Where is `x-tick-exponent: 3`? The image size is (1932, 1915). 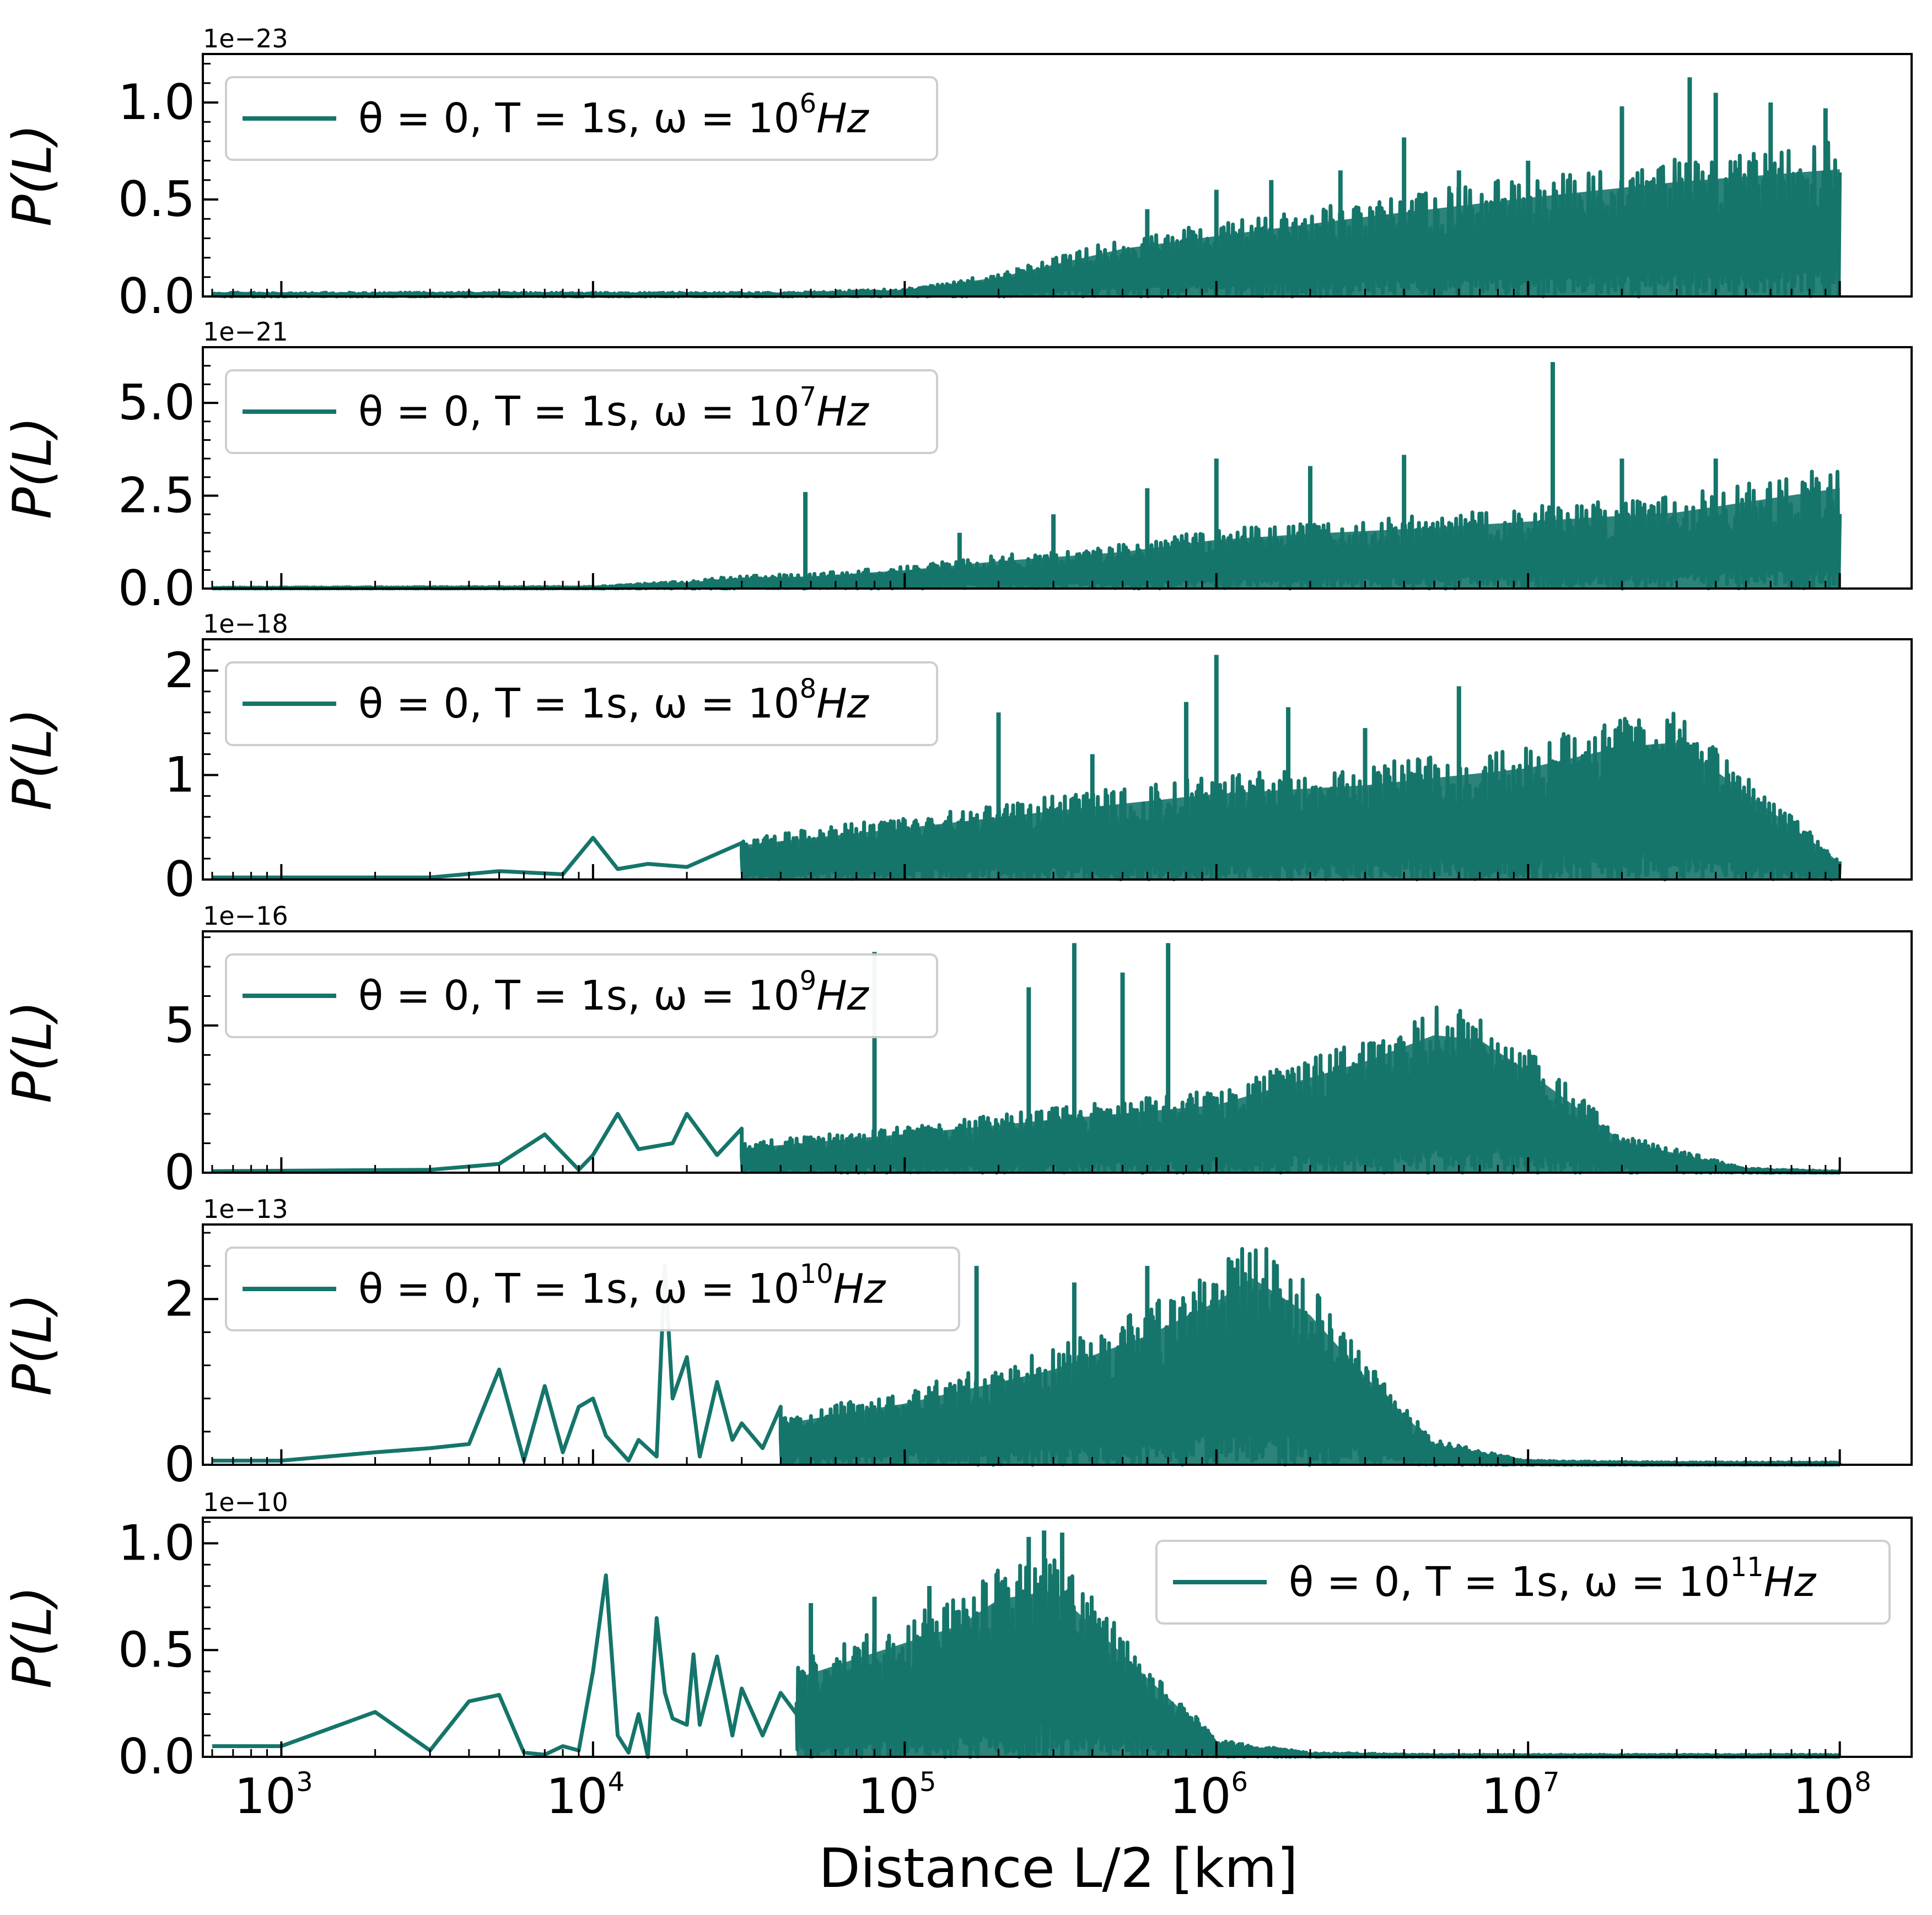
x-tick-exponent: 3 is located at coordinates (304, 1782).